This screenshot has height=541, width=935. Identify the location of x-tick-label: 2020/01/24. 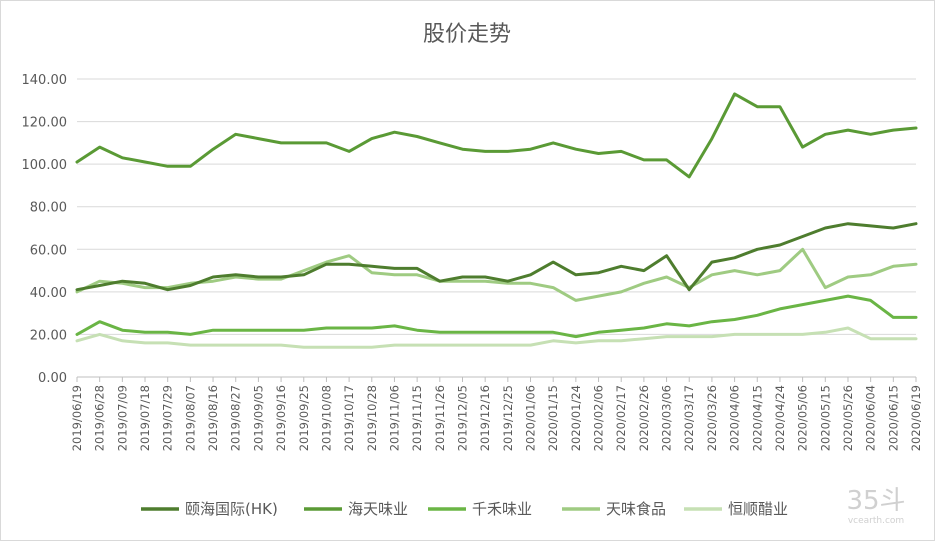
(576, 418).